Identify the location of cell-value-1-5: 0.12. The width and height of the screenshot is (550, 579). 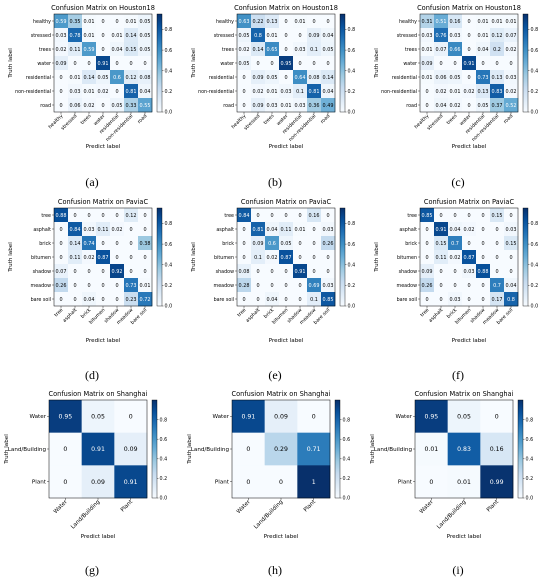
(497, 36).